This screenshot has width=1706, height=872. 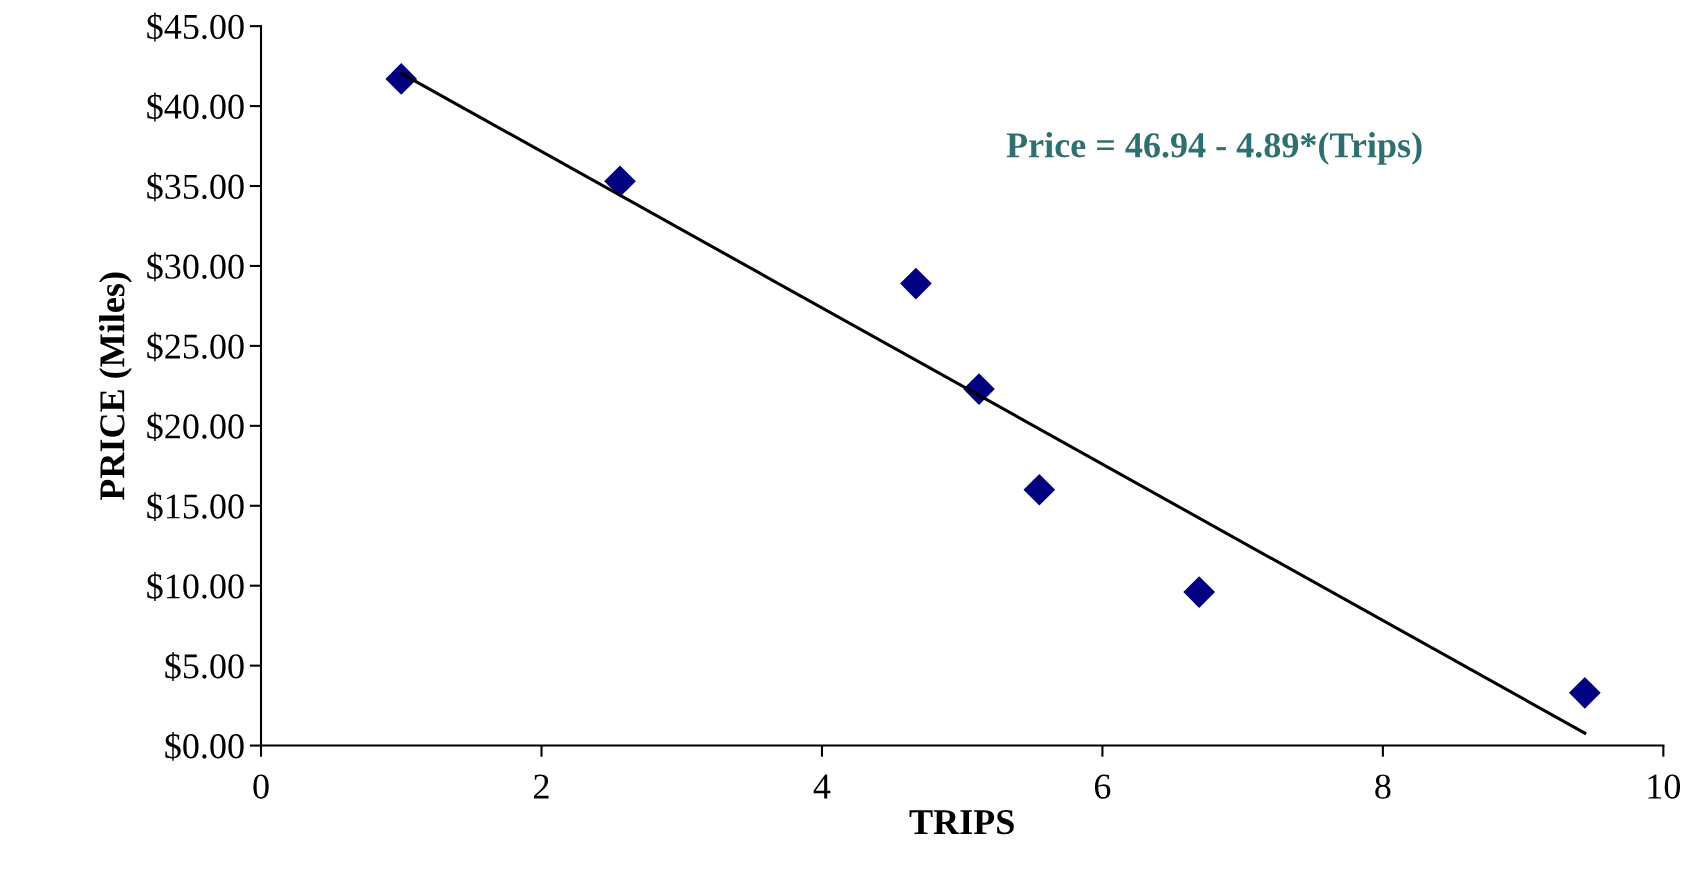 What do you see at coordinates (1102, 786) in the screenshot?
I see `x-tick-label: 6` at bounding box center [1102, 786].